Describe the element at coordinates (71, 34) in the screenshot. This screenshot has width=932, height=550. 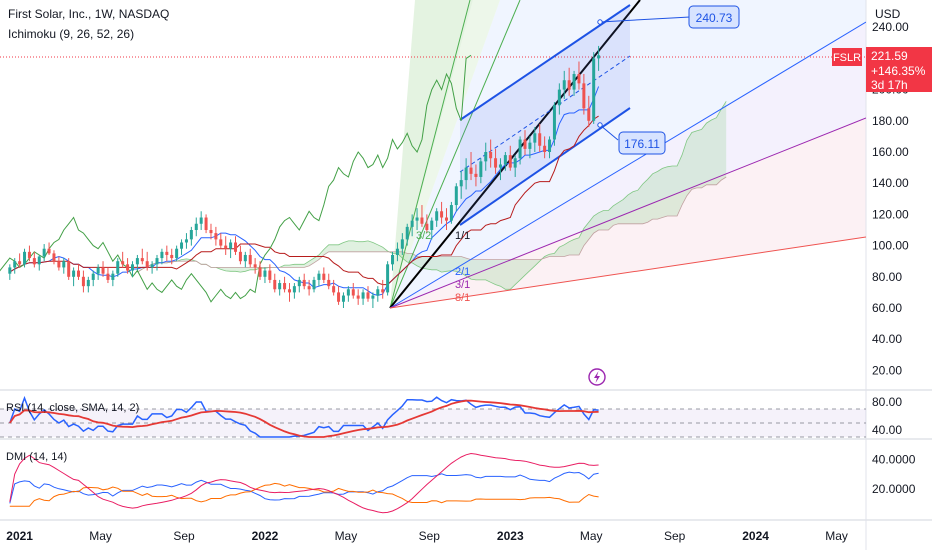
I see `ichimoku-legend: Ichimoku (9, 26, 52, 26)` at that location.